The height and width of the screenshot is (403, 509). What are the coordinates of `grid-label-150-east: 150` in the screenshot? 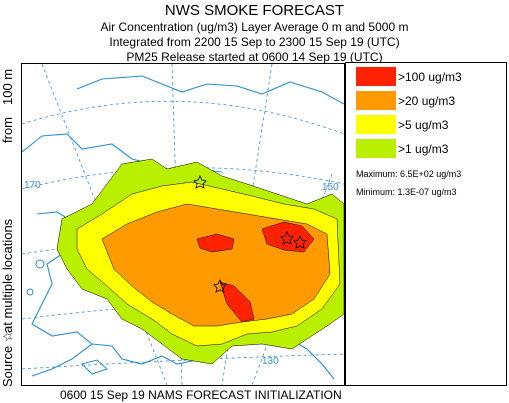 It's located at (330, 187).